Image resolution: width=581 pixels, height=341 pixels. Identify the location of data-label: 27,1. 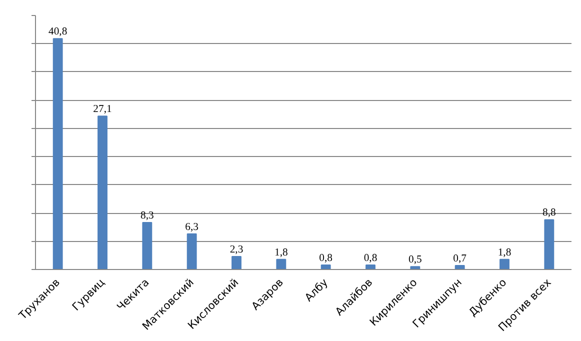
(102, 110).